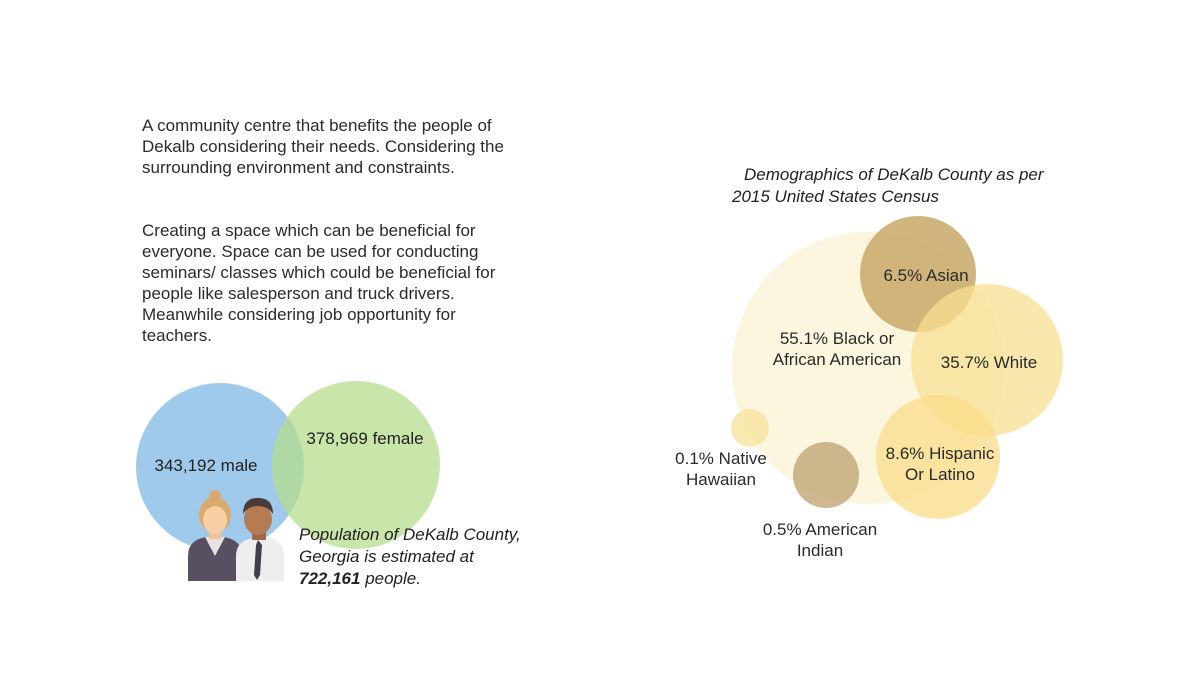  What do you see at coordinates (835, 196) in the screenshot?
I see `demographics-title-line-2: 2015 United States Census` at bounding box center [835, 196].